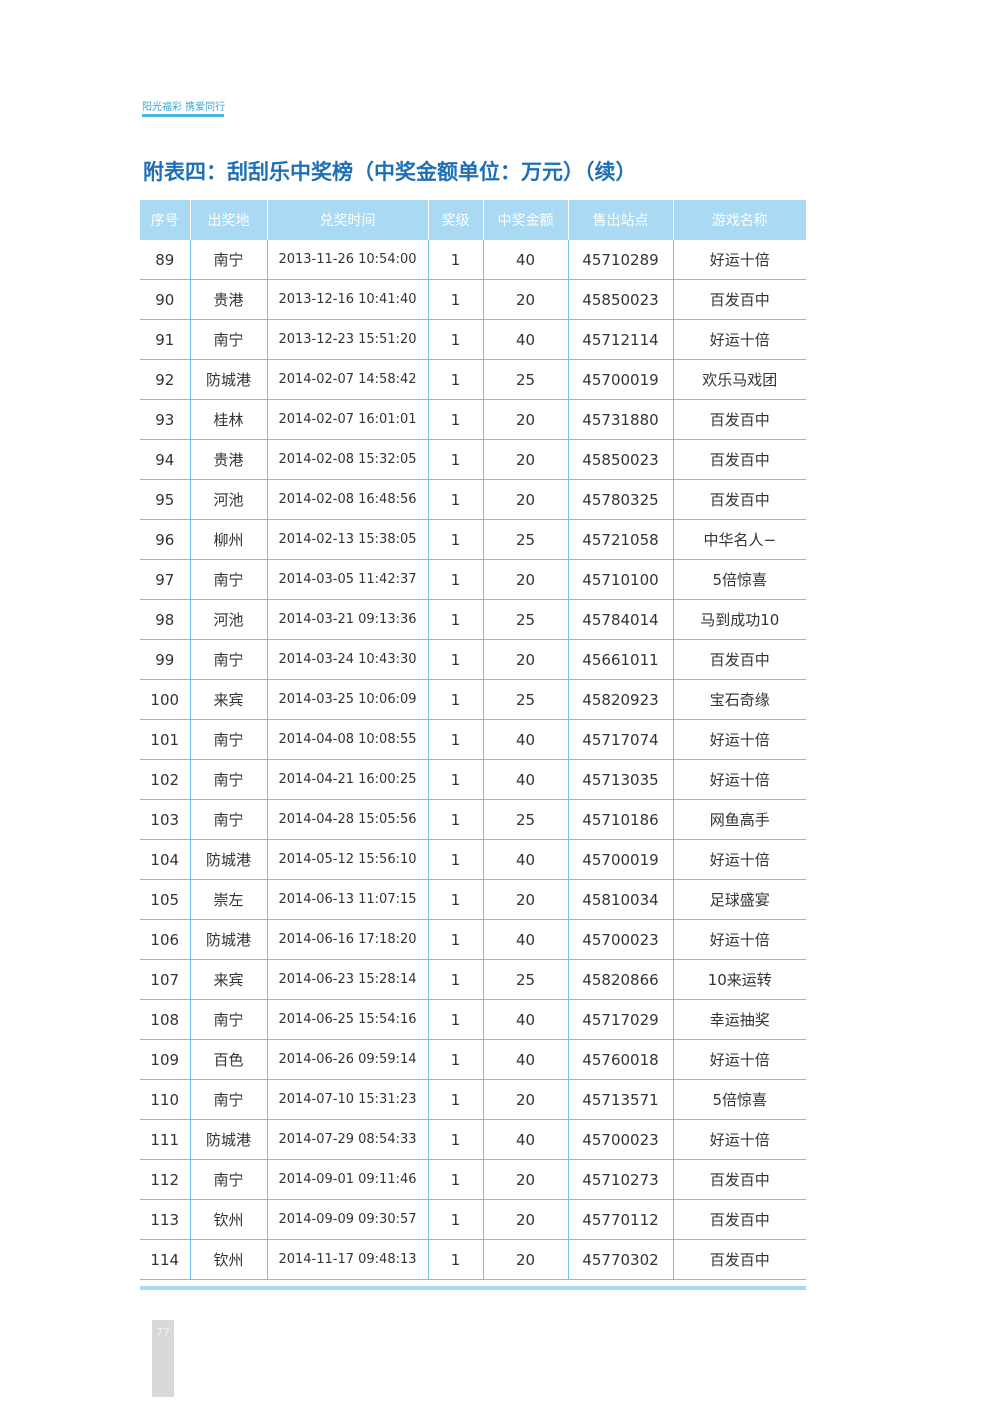  What do you see at coordinates (165, 1179) in the screenshot?
I see `cell-serial: 112` at bounding box center [165, 1179].